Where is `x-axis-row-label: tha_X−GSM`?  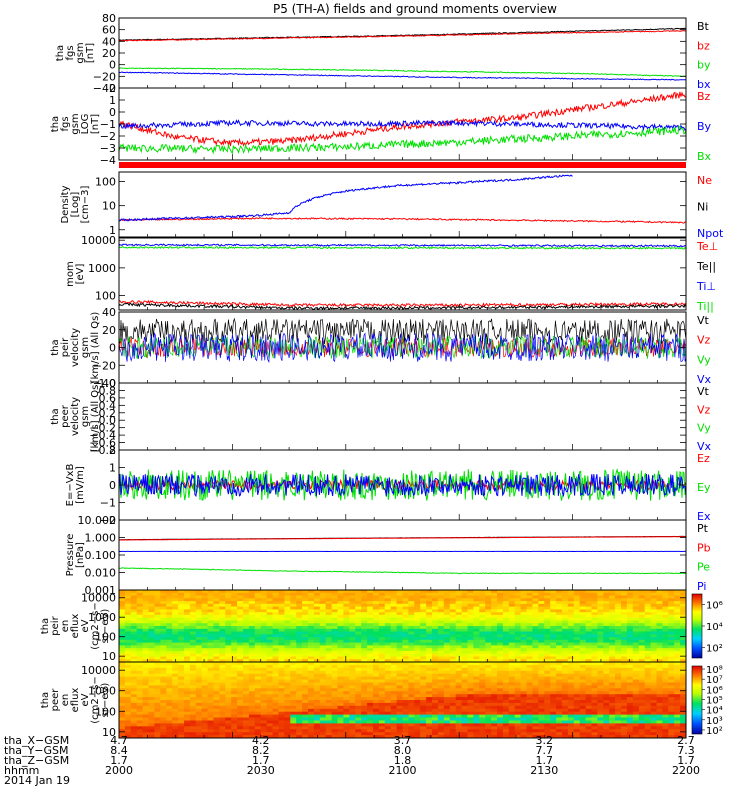
x-axis-row-label: tha_X−GSM is located at coordinates (36, 740).